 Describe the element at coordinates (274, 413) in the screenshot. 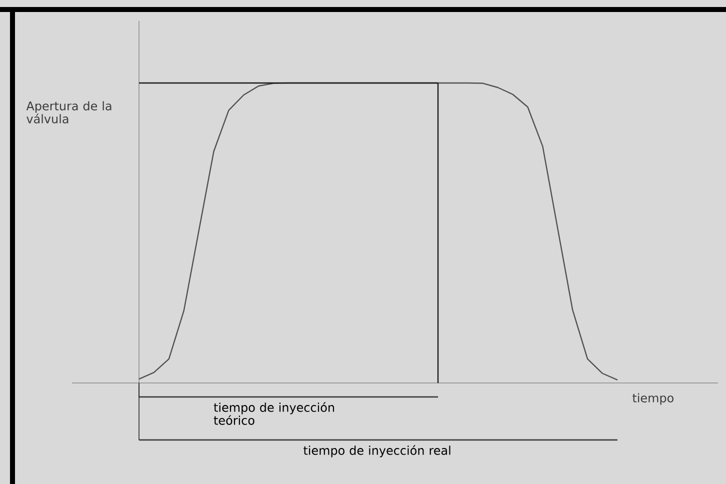

I see `text: tiempo de inyección teórico` at that location.